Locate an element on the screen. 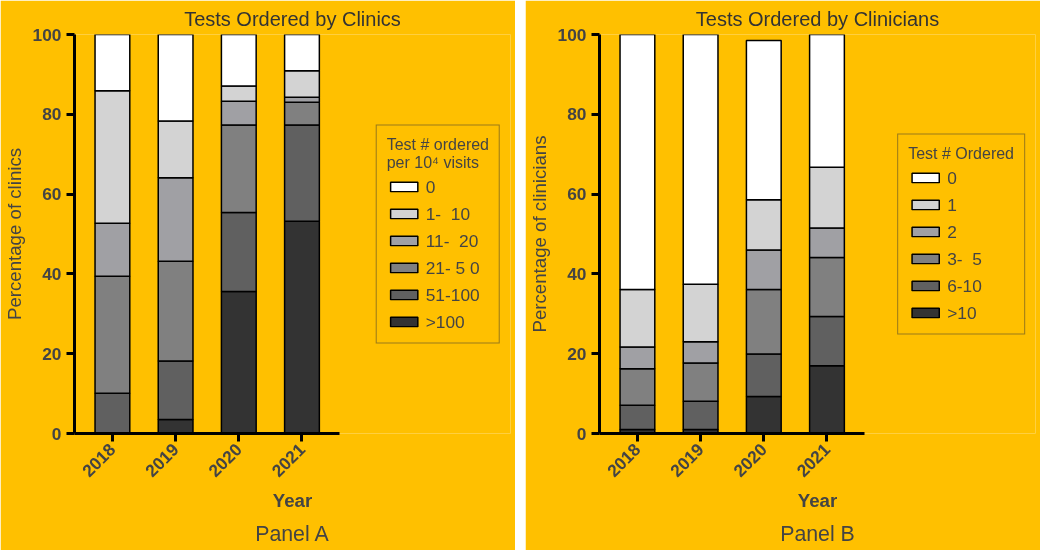 The height and width of the screenshot is (556, 1047). legend-title: Test # ordered per 10⁴ visits is located at coordinates (437, 153).